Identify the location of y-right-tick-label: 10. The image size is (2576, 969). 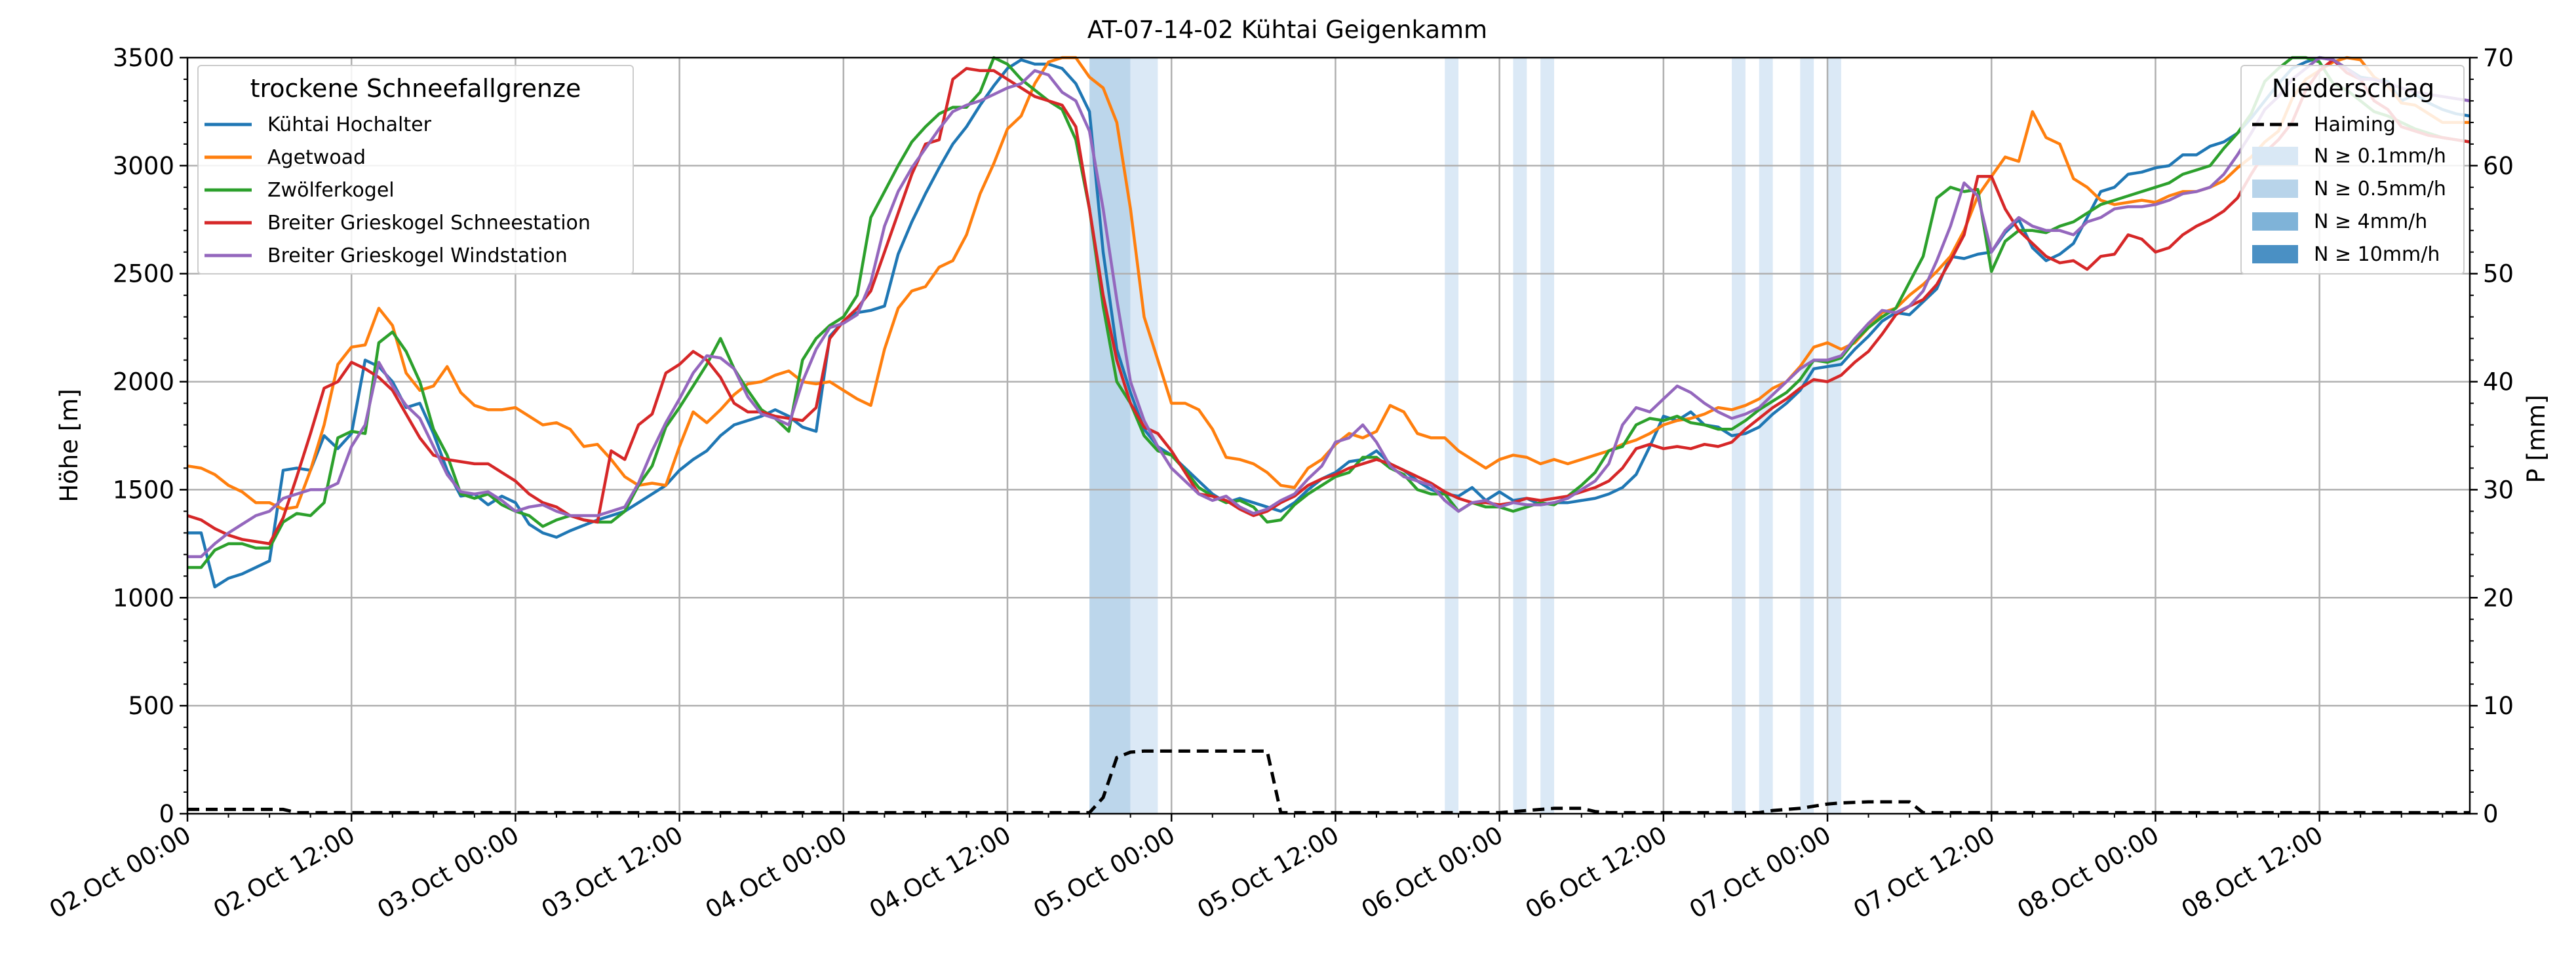
(2498, 706).